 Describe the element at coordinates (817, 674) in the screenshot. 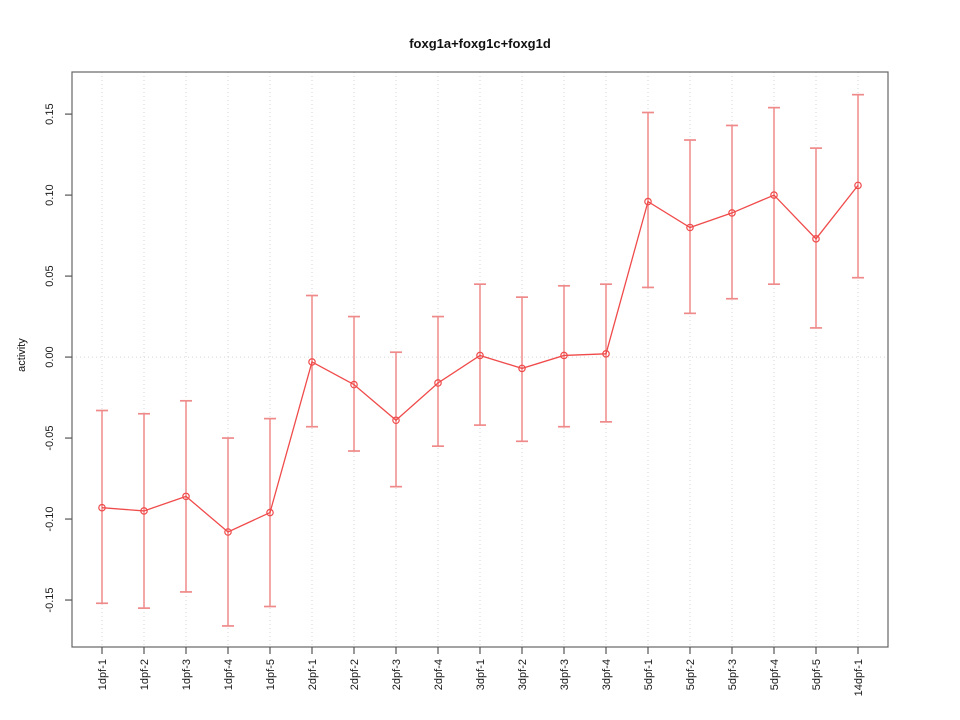

I see `x-tick-label: 5dpf-5` at that location.